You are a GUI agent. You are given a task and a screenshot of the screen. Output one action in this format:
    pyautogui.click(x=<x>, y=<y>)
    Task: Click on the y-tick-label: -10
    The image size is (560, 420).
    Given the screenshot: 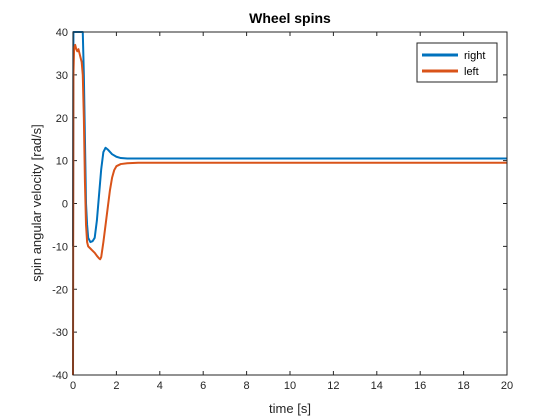 What is the action you would take?
    pyautogui.click(x=60, y=247)
    